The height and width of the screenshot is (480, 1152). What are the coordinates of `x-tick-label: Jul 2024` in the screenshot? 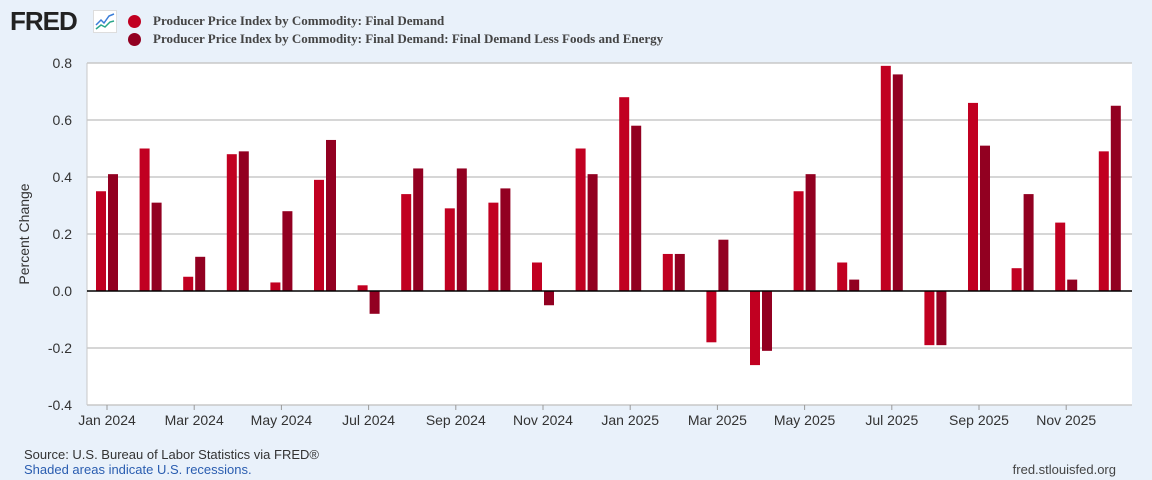 It's located at (368, 420).